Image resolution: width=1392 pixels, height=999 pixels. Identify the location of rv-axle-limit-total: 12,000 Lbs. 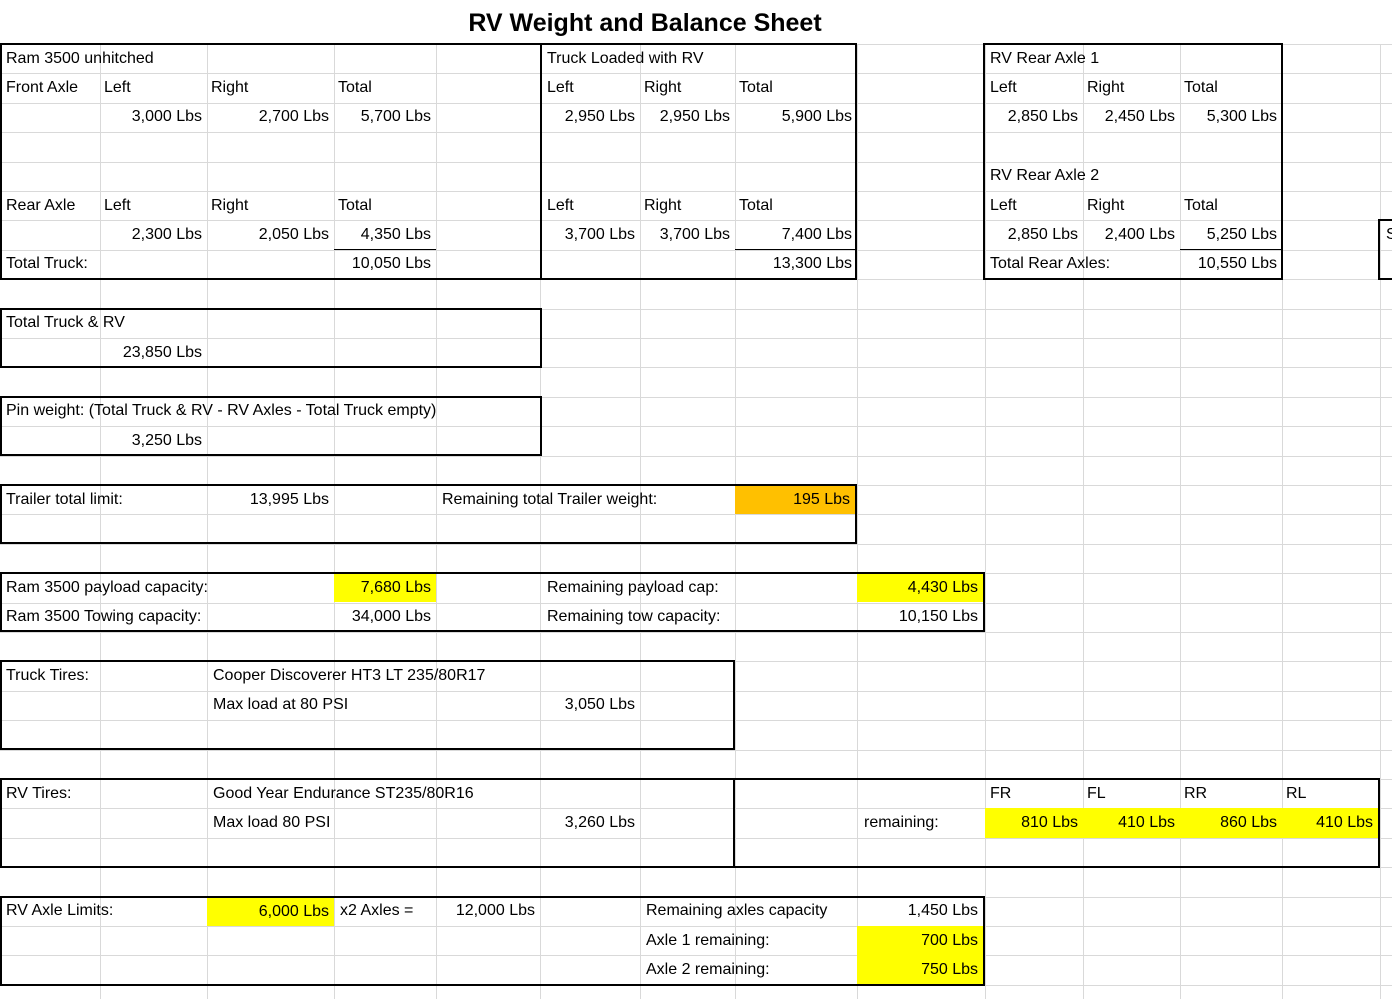
(495, 911).